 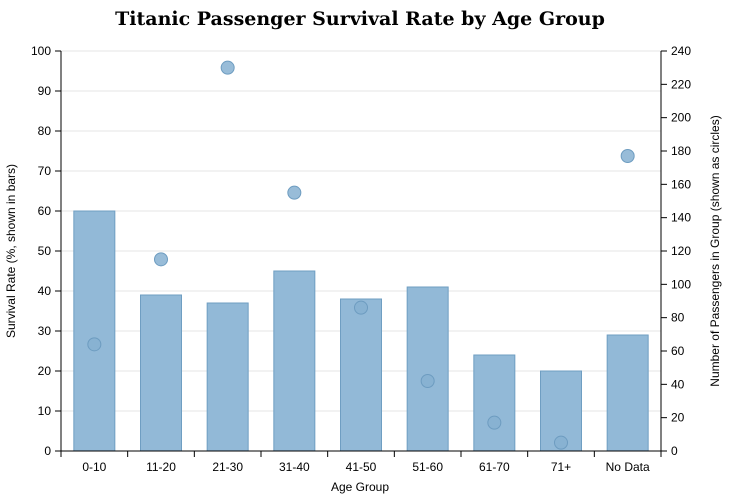 What do you see at coordinates (41, 51) in the screenshot?
I see `left-tick-label: 100` at bounding box center [41, 51].